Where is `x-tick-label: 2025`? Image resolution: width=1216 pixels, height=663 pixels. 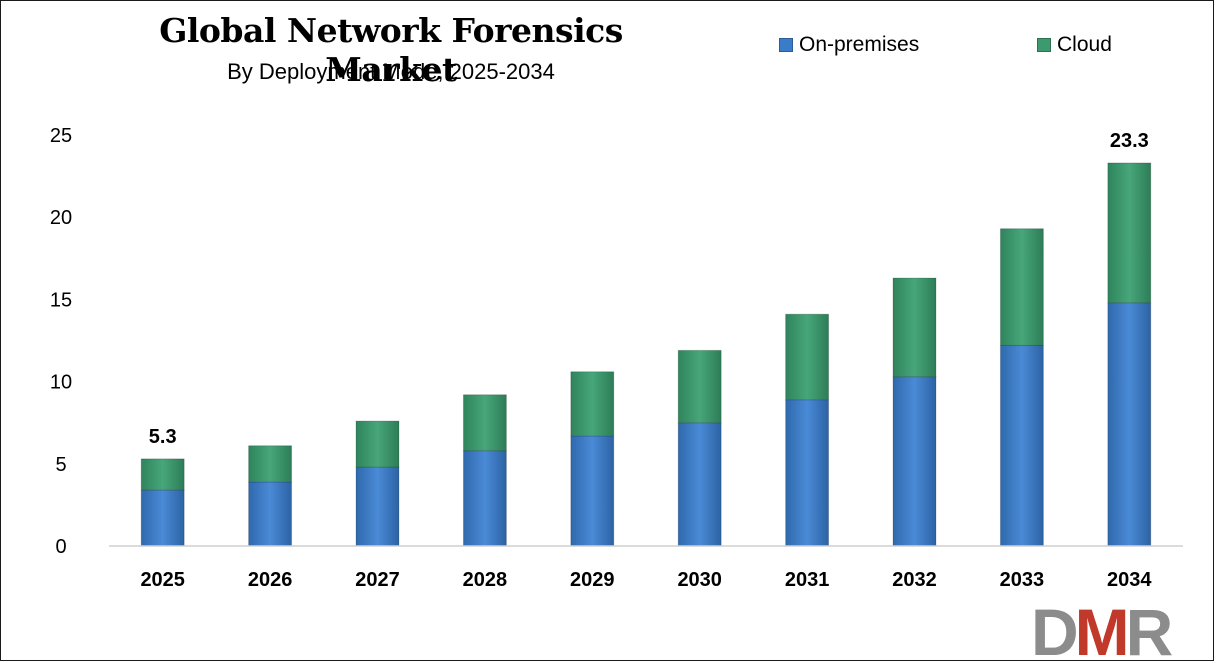
x-tick-label: 2025 is located at coordinates (162, 580).